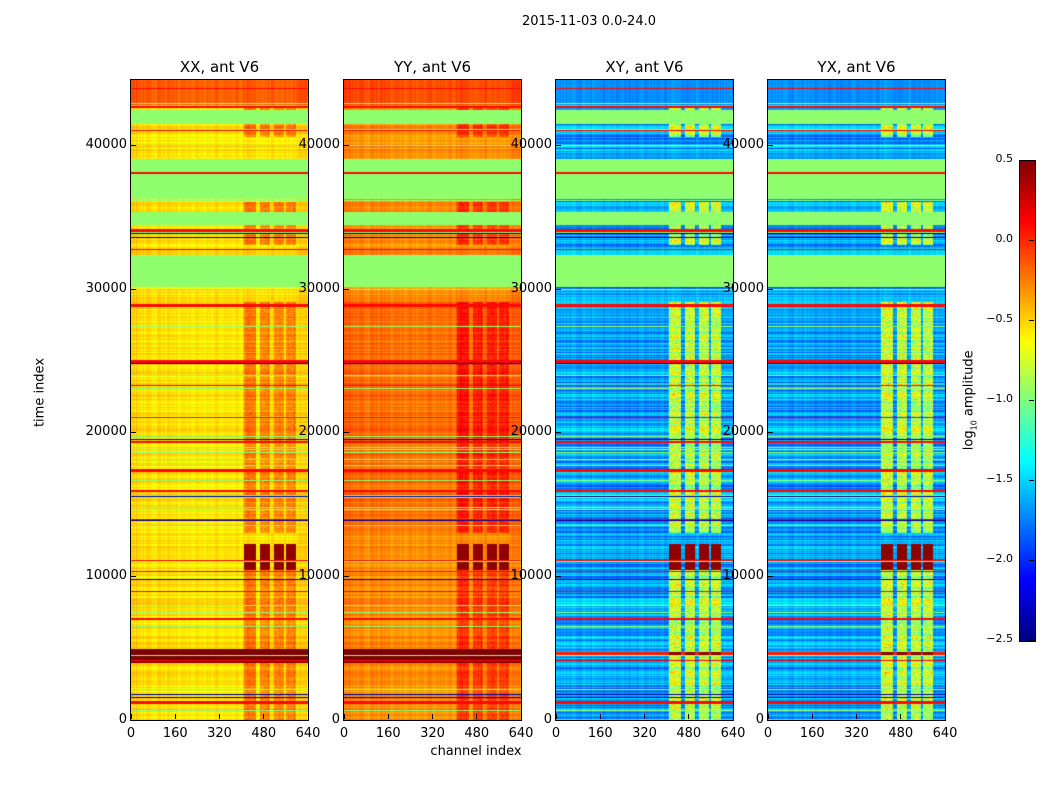  Describe the element at coordinates (219, 67) in the screenshot. I see `panel-title: XX, ant V6` at that location.